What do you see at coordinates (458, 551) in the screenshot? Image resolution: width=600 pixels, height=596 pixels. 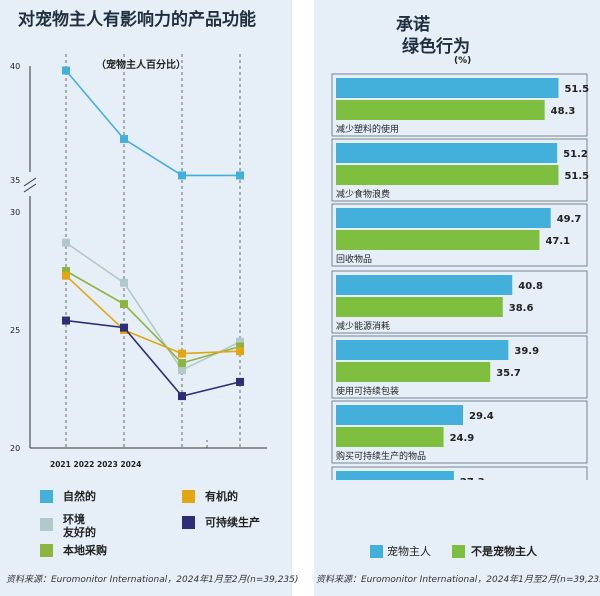 I see `legend-swatch-non-pet-owner` at bounding box center [458, 551].